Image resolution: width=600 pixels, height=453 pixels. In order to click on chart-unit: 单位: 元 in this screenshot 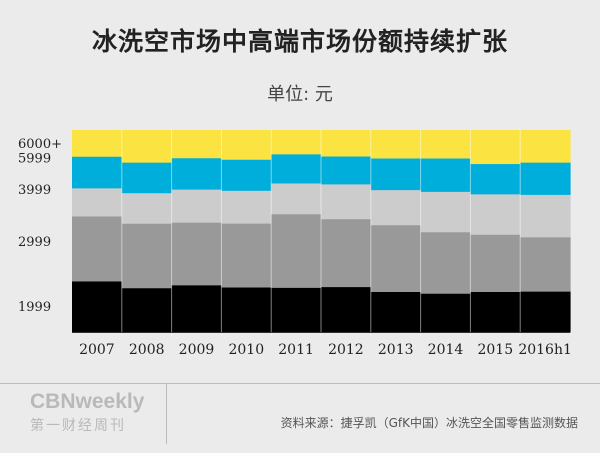, I will do `click(300, 94)`.